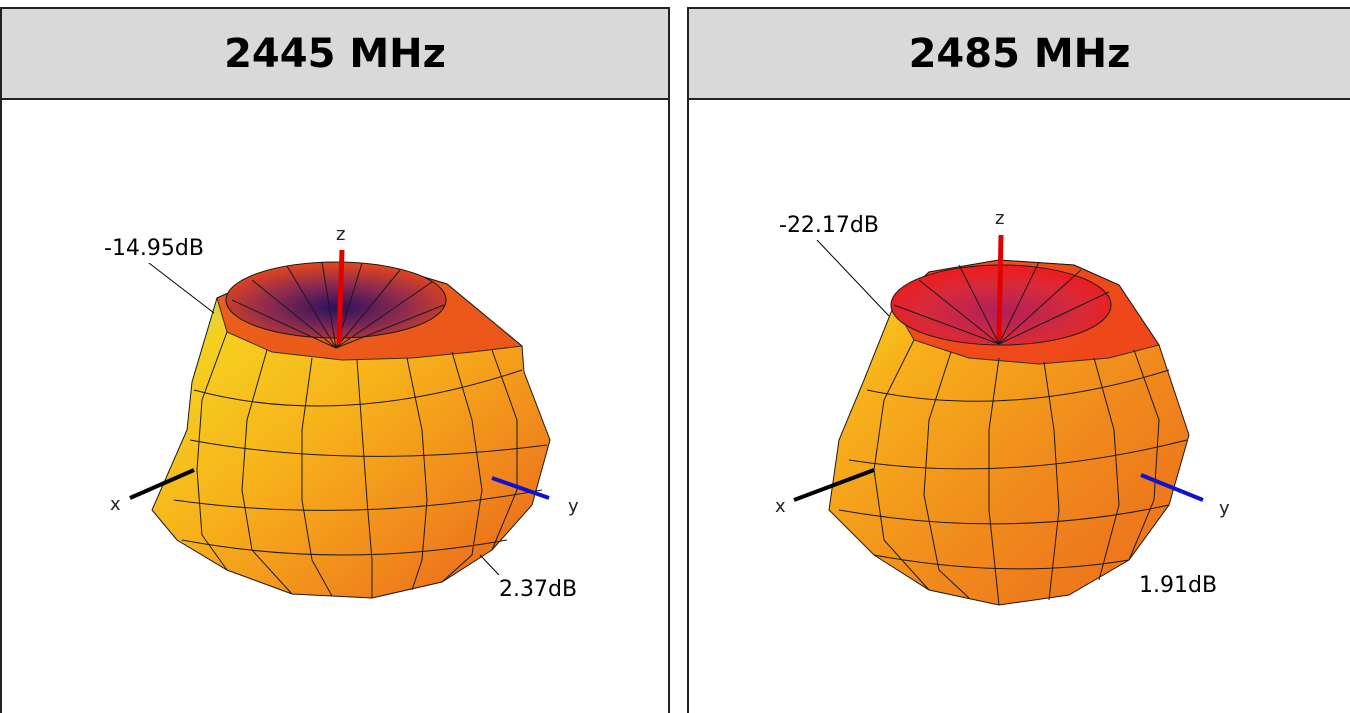 Image resolution: width=1350 pixels, height=713 pixels. I want to click on panel-header: 2485 MHz, so click(1019, 54).